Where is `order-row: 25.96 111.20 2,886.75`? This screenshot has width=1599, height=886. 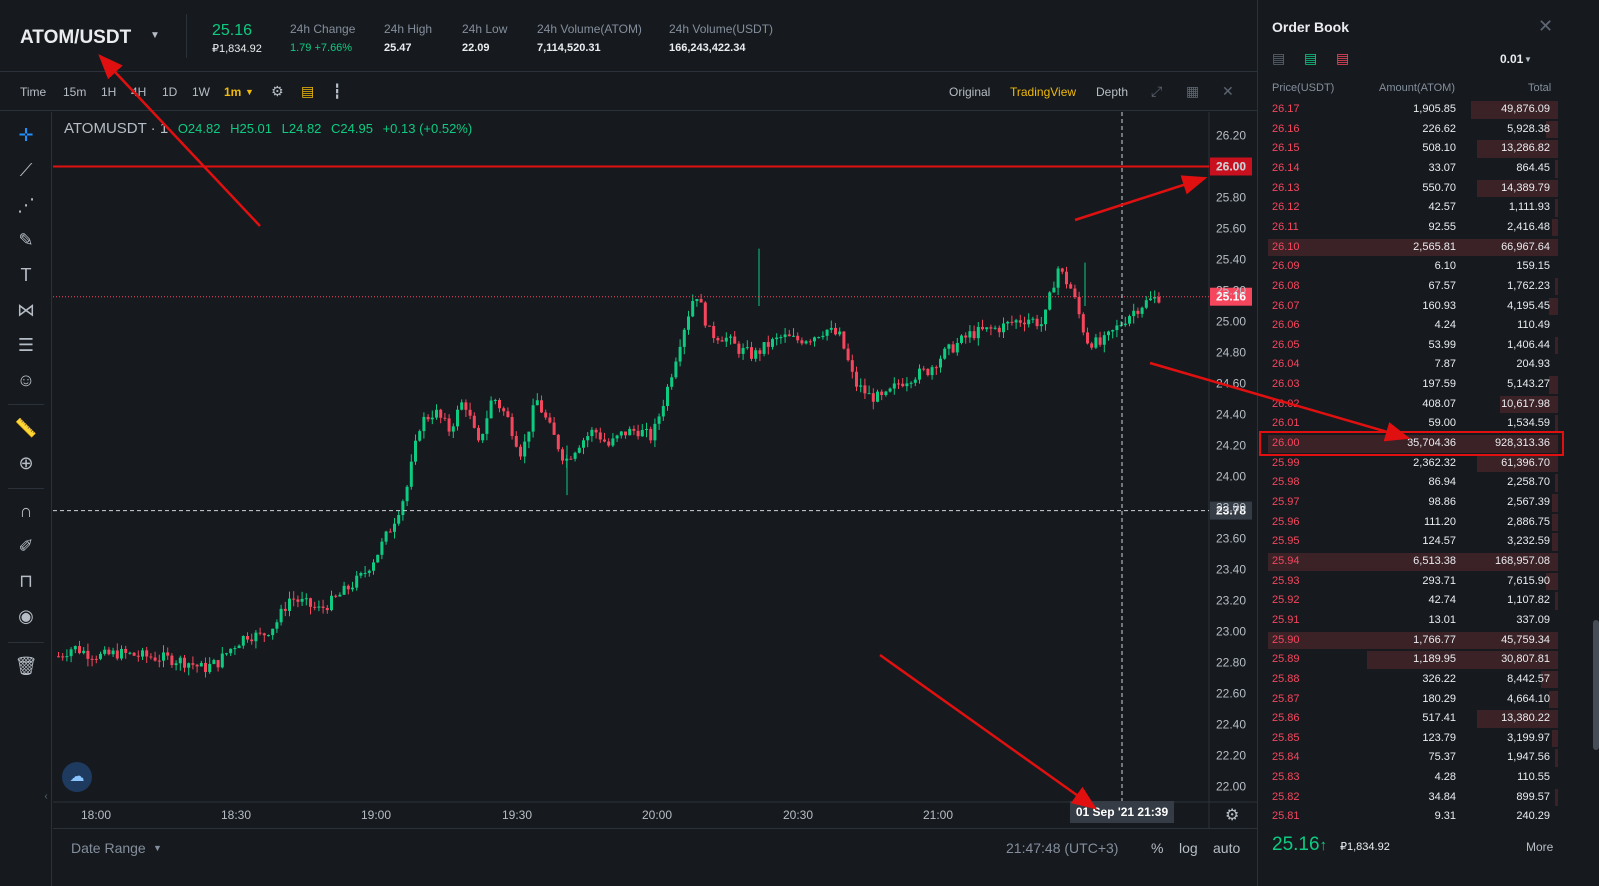 order-row: 25.96 111.20 2,886.75 is located at coordinates (1408, 523).